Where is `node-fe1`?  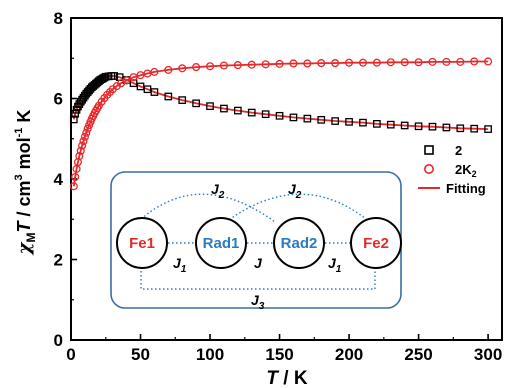
node-fe1 is located at coordinates (142, 243).